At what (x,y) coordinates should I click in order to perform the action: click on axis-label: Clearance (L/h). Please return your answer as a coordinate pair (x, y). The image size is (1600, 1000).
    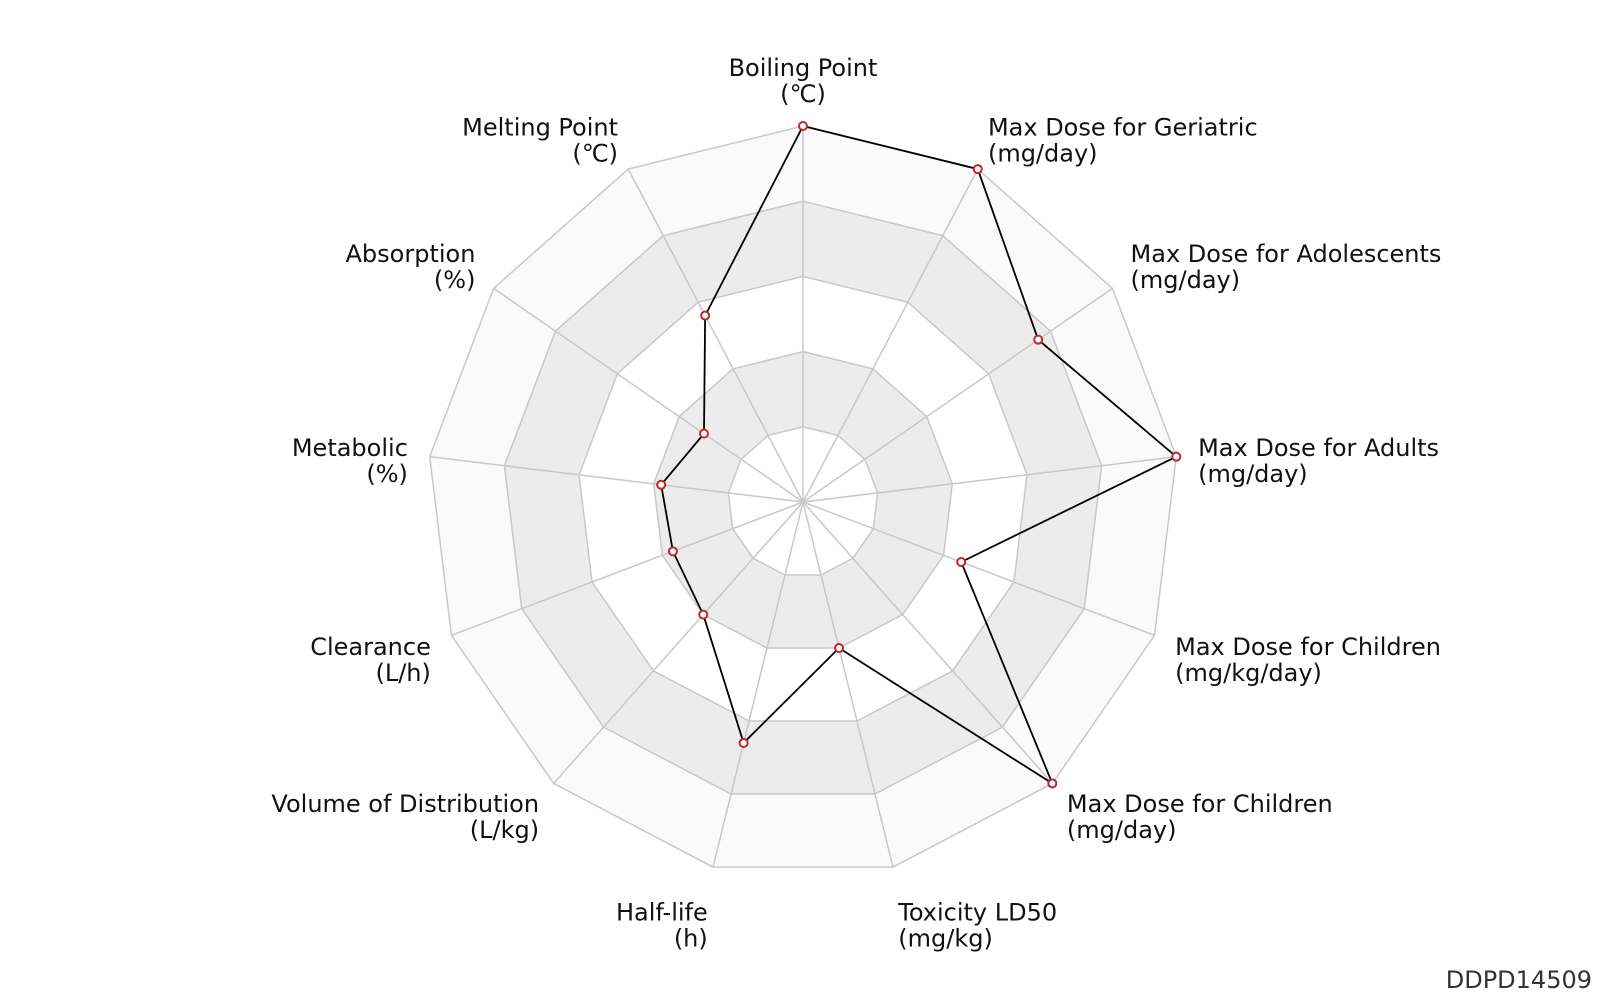
    Looking at the image, I should click on (370, 660).